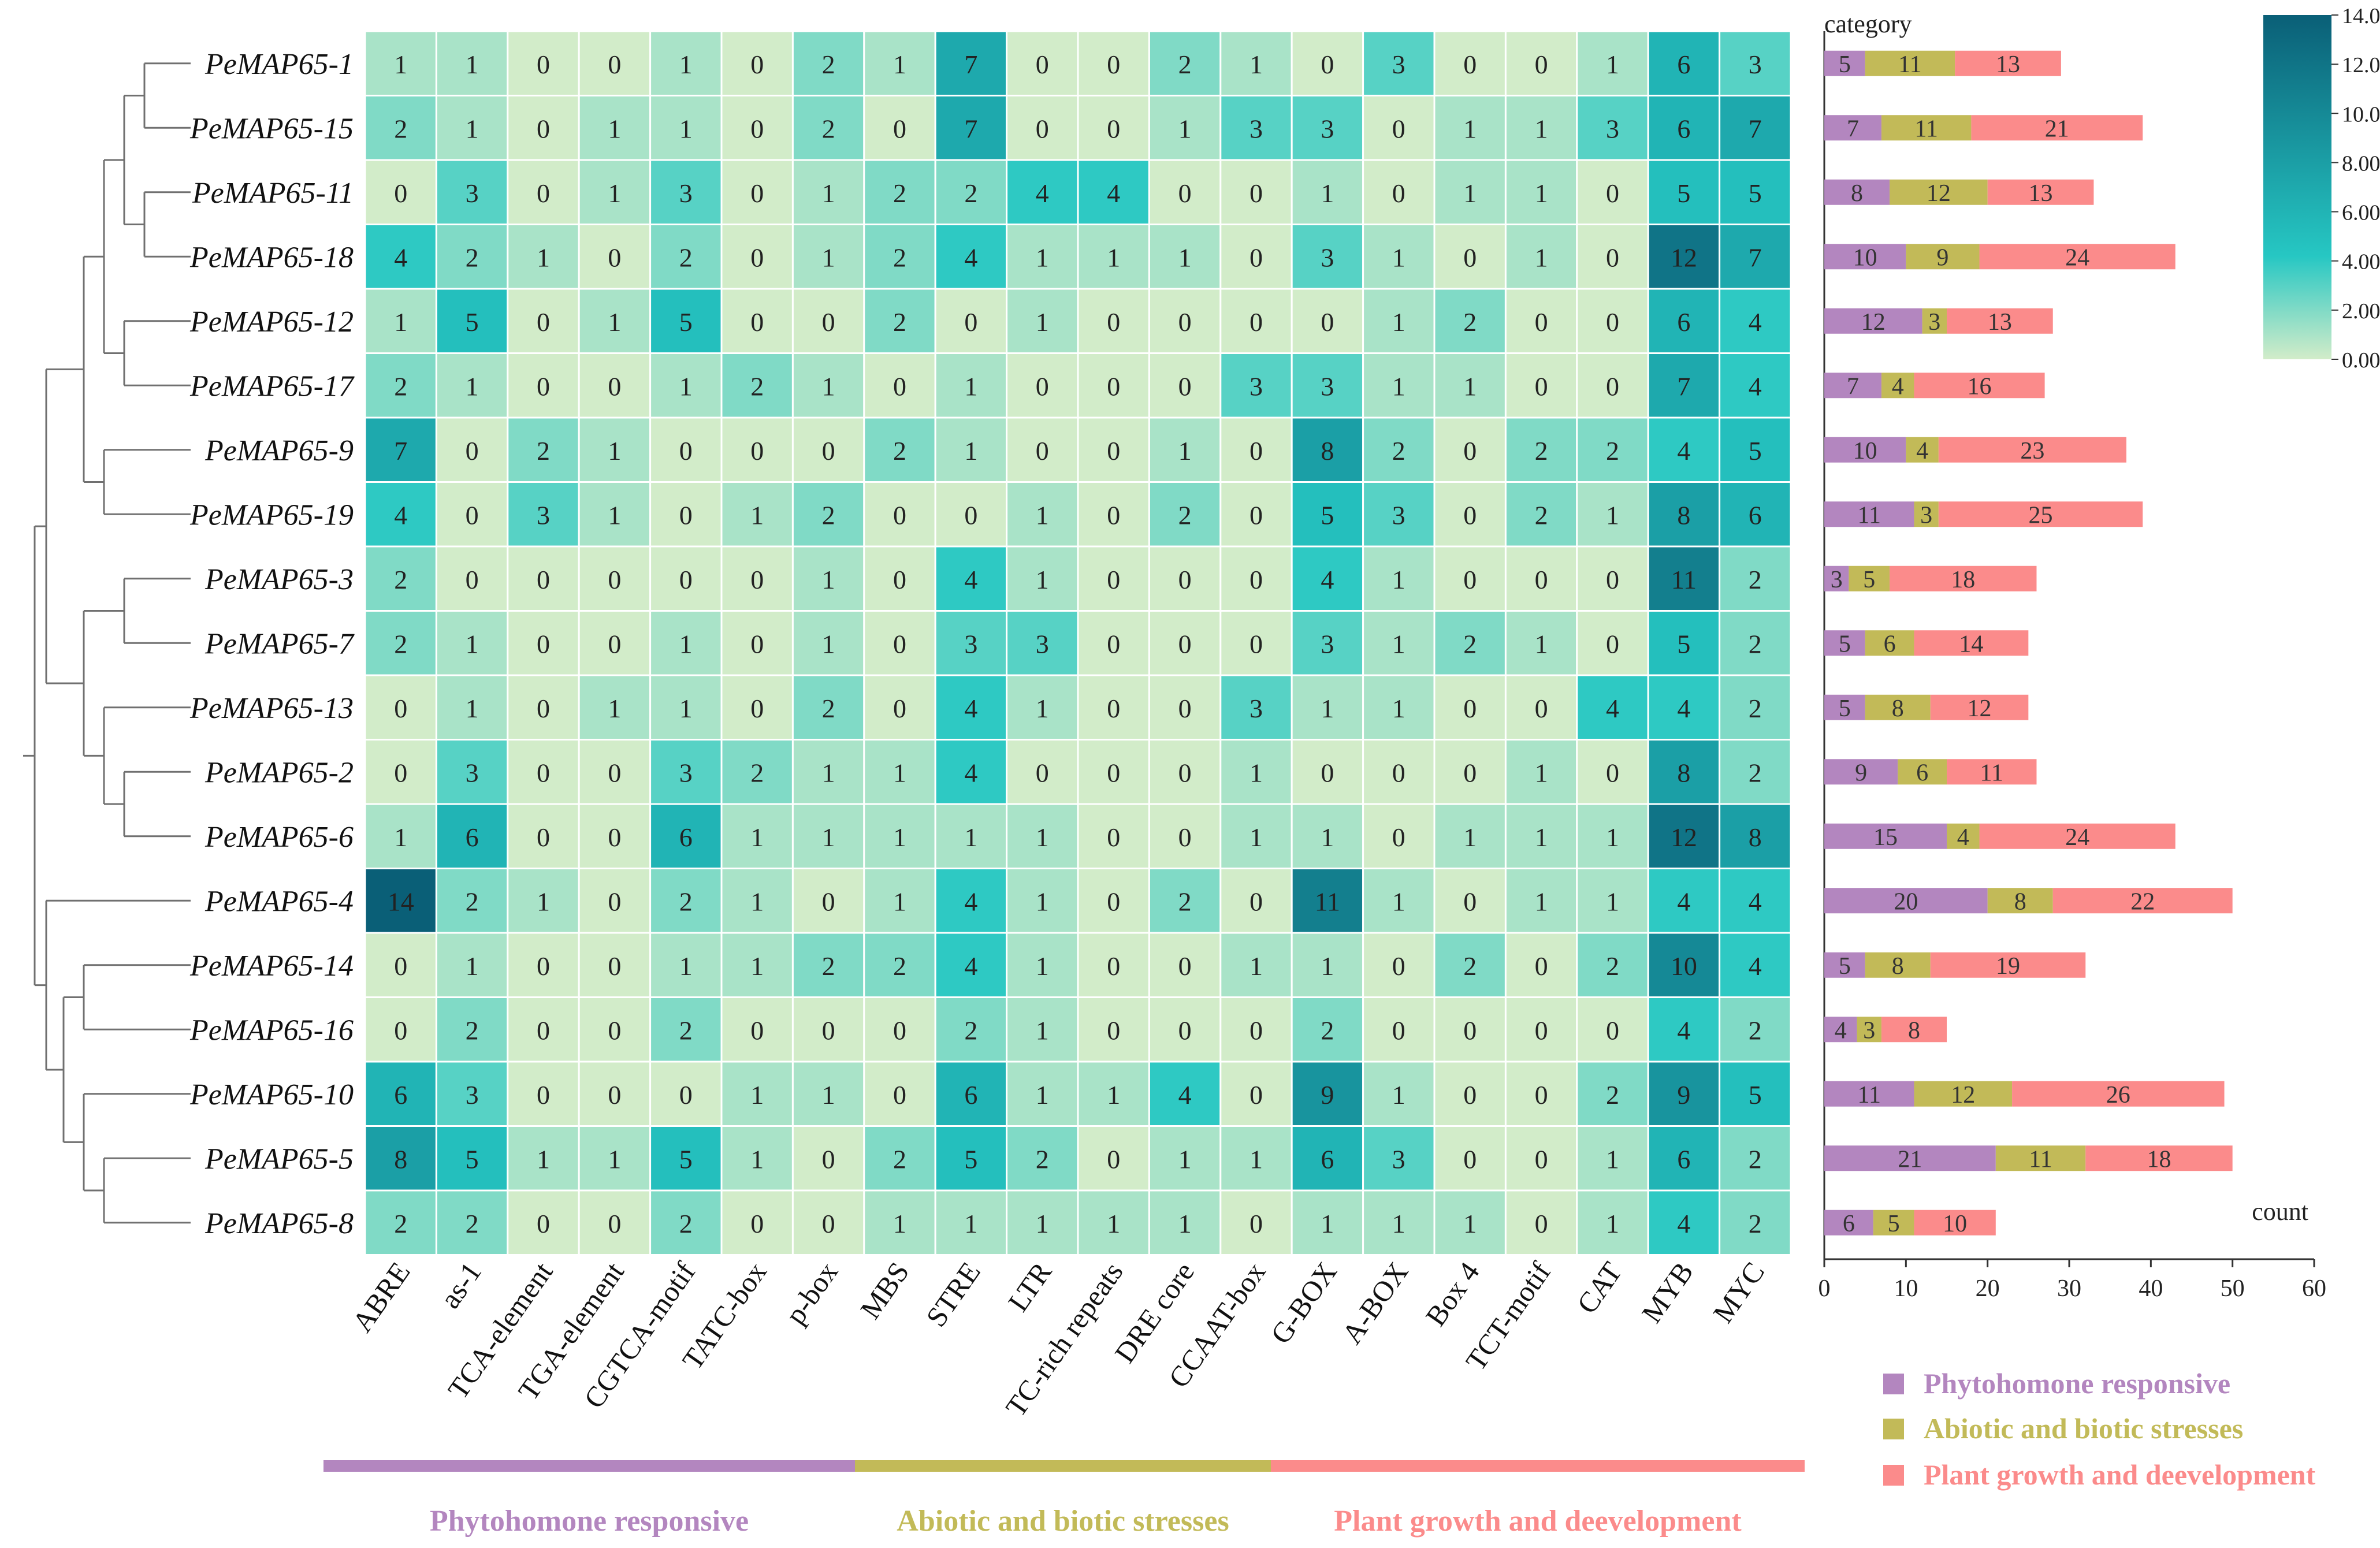 Image resolution: width=2380 pixels, height=1548 pixels. What do you see at coordinates (1684, 837) in the screenshot?
I see `cell-value: 12` at bounding box center [1684, 837].